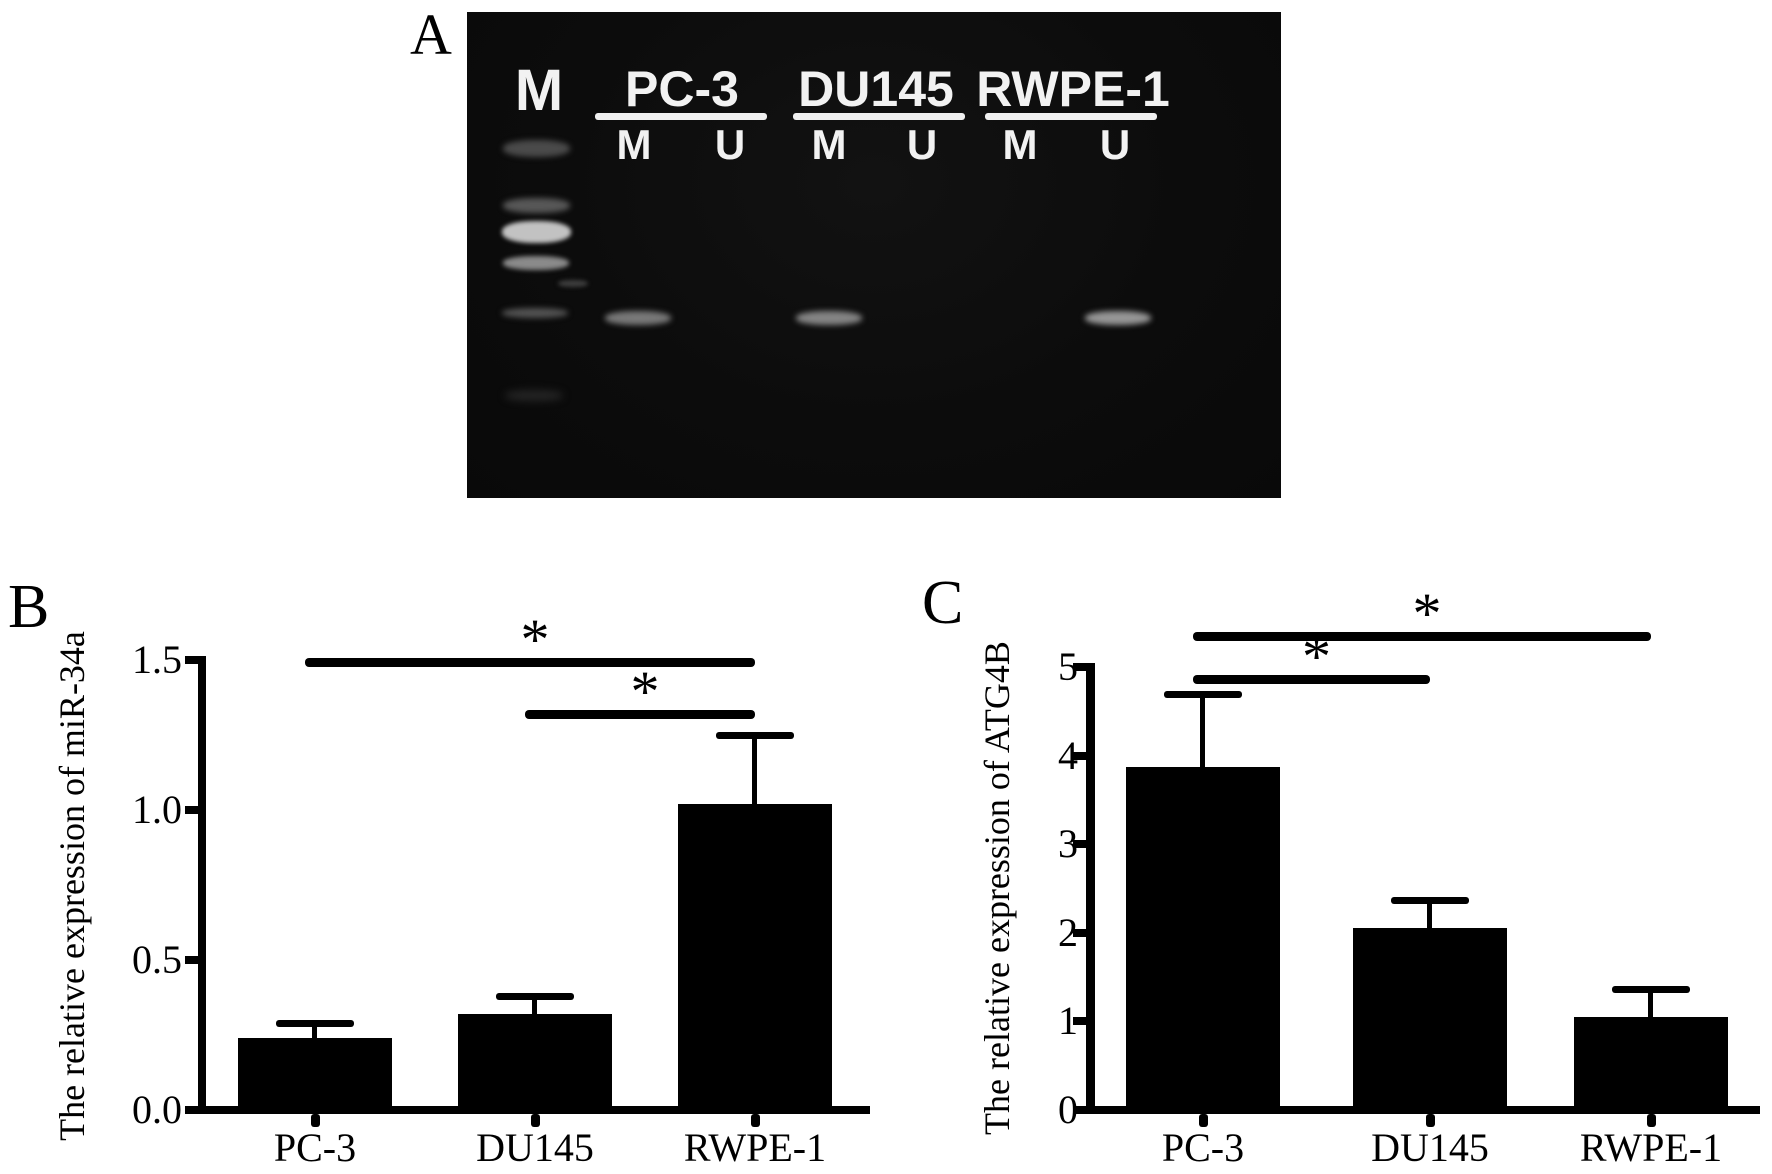 The height and width of the screenshot is (1174, 1772). Describe the element at coordinates (922, 144) in the screenshot. I see `gel-lane-label-DU145-U: U` at that location.